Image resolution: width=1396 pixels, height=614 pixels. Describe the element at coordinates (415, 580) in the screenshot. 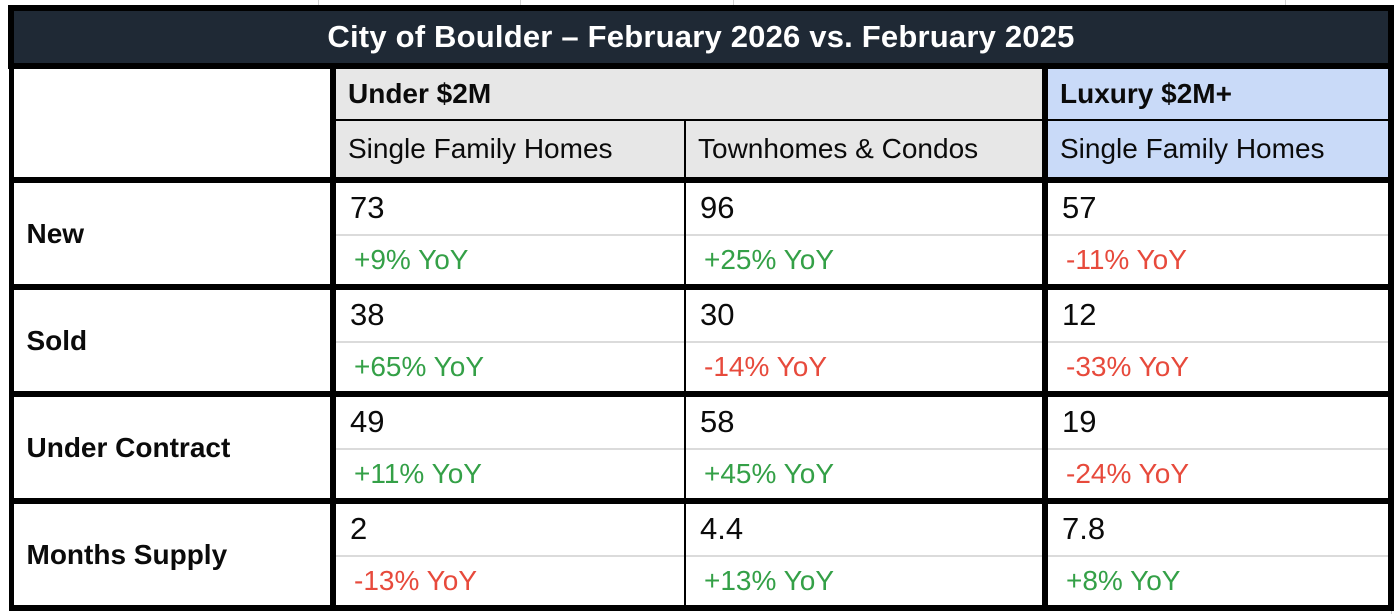

I see `cell-yoy-change: -13% YoY` at that location.